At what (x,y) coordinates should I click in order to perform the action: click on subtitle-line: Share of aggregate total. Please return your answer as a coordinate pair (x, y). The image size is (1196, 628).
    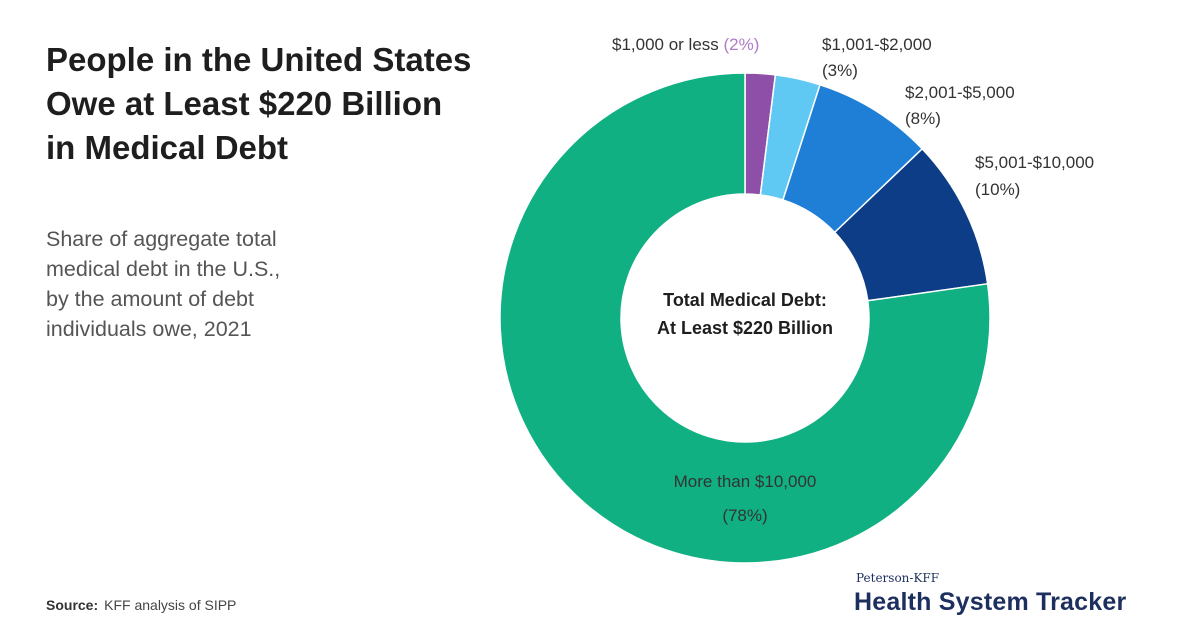
    Looking at the image, I should click on (161, 239).